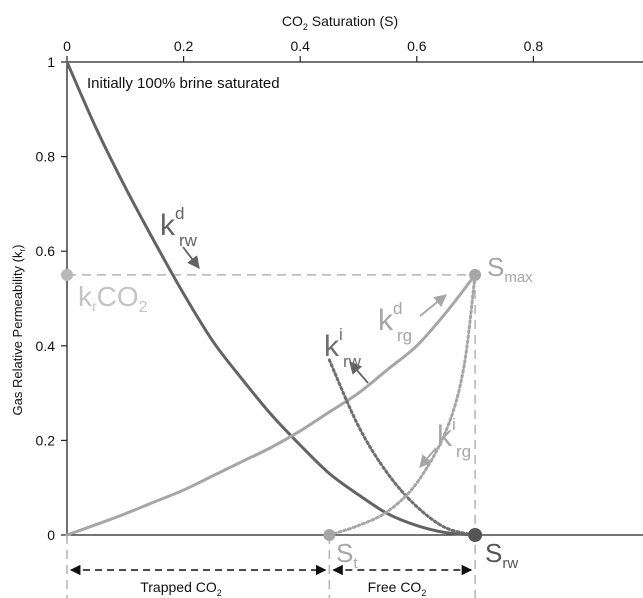 This screenshot has height=598, width=643. Describe the element at coordinates (428, 457) in the screenshot. I see `arrow-k-rg-i` at that location.